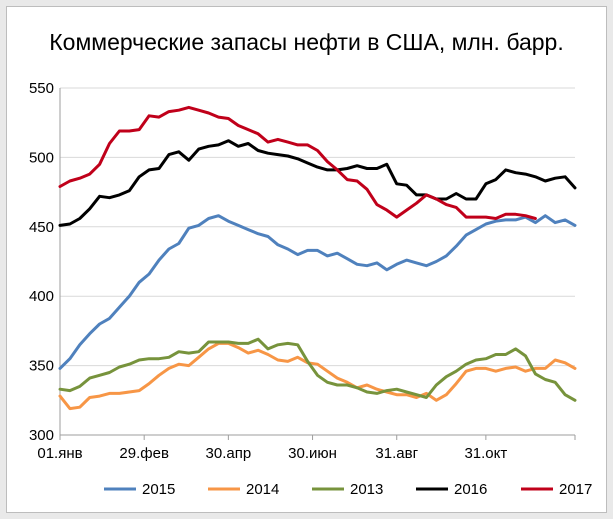 This screenshot has height=519, width=613. I want to click on y-tick-label: 450, so click(41, 227).